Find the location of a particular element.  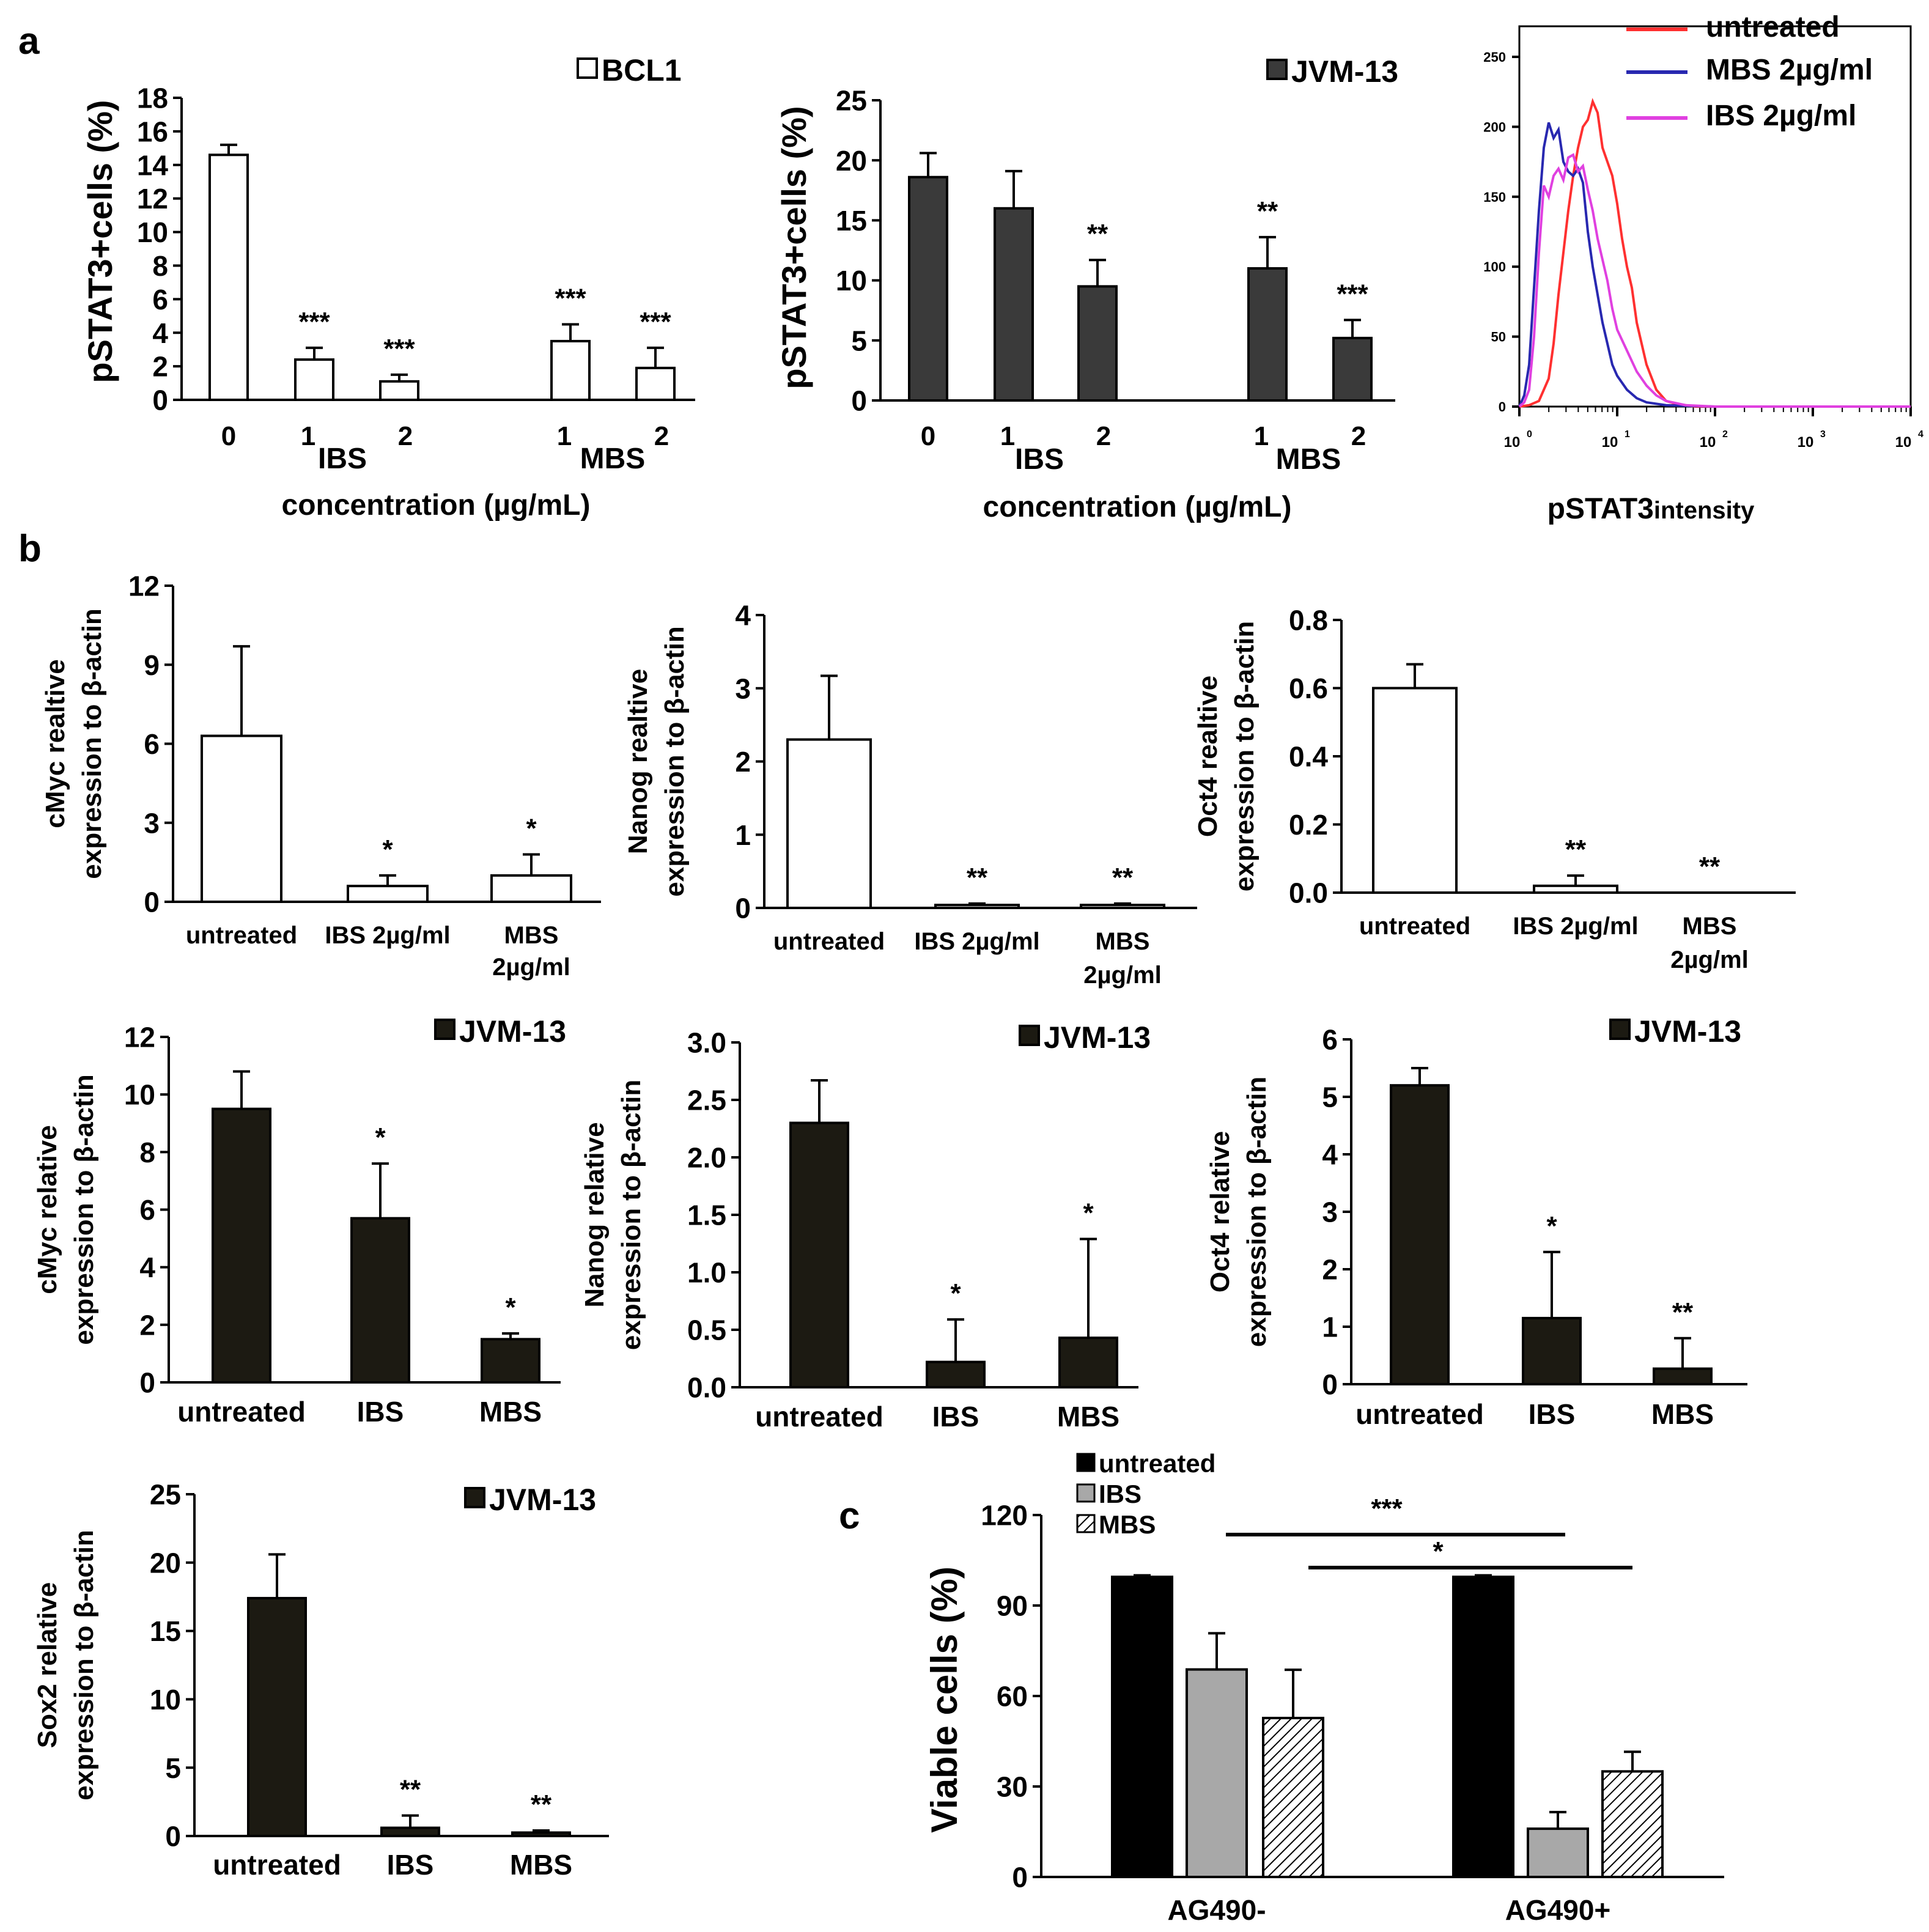

b4-ytick-label: 10 is located at coordinates (139, 1095).